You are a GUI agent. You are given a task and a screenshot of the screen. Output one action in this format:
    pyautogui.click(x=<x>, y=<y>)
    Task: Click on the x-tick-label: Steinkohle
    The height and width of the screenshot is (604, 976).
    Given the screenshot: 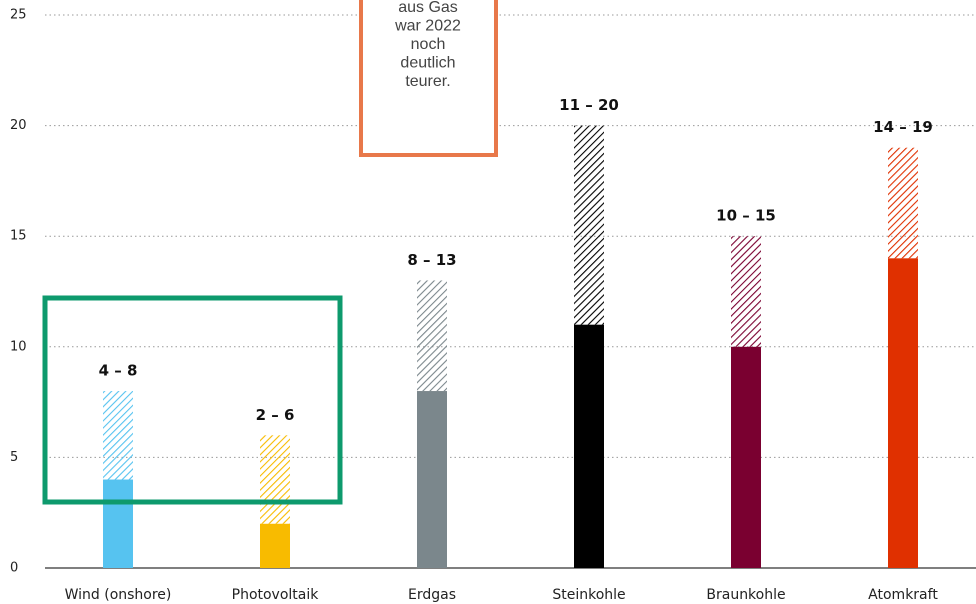 What is the action you would take?
    pyautogui.click(x=588, y=595)
    